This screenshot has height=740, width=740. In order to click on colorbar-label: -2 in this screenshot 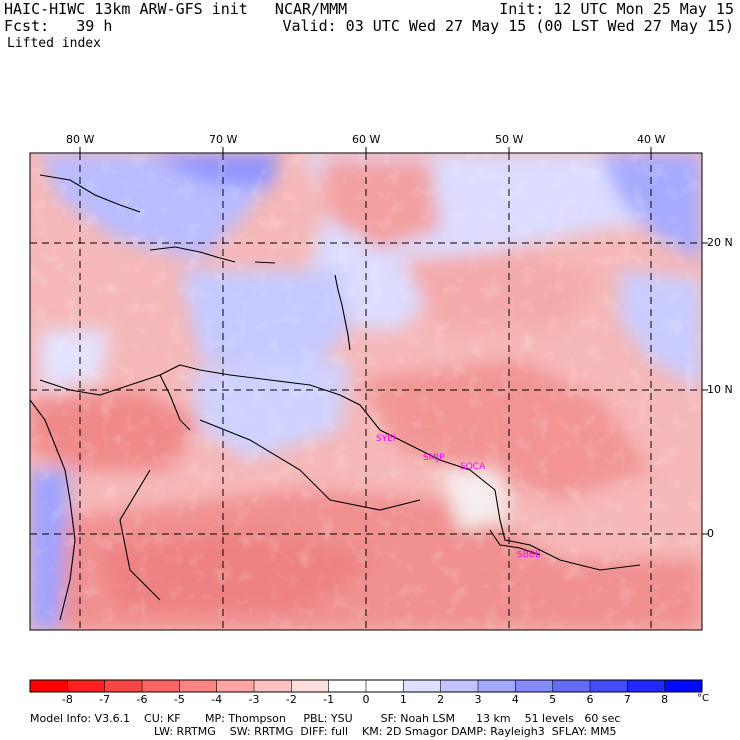, I will do `click(291, 699)`.